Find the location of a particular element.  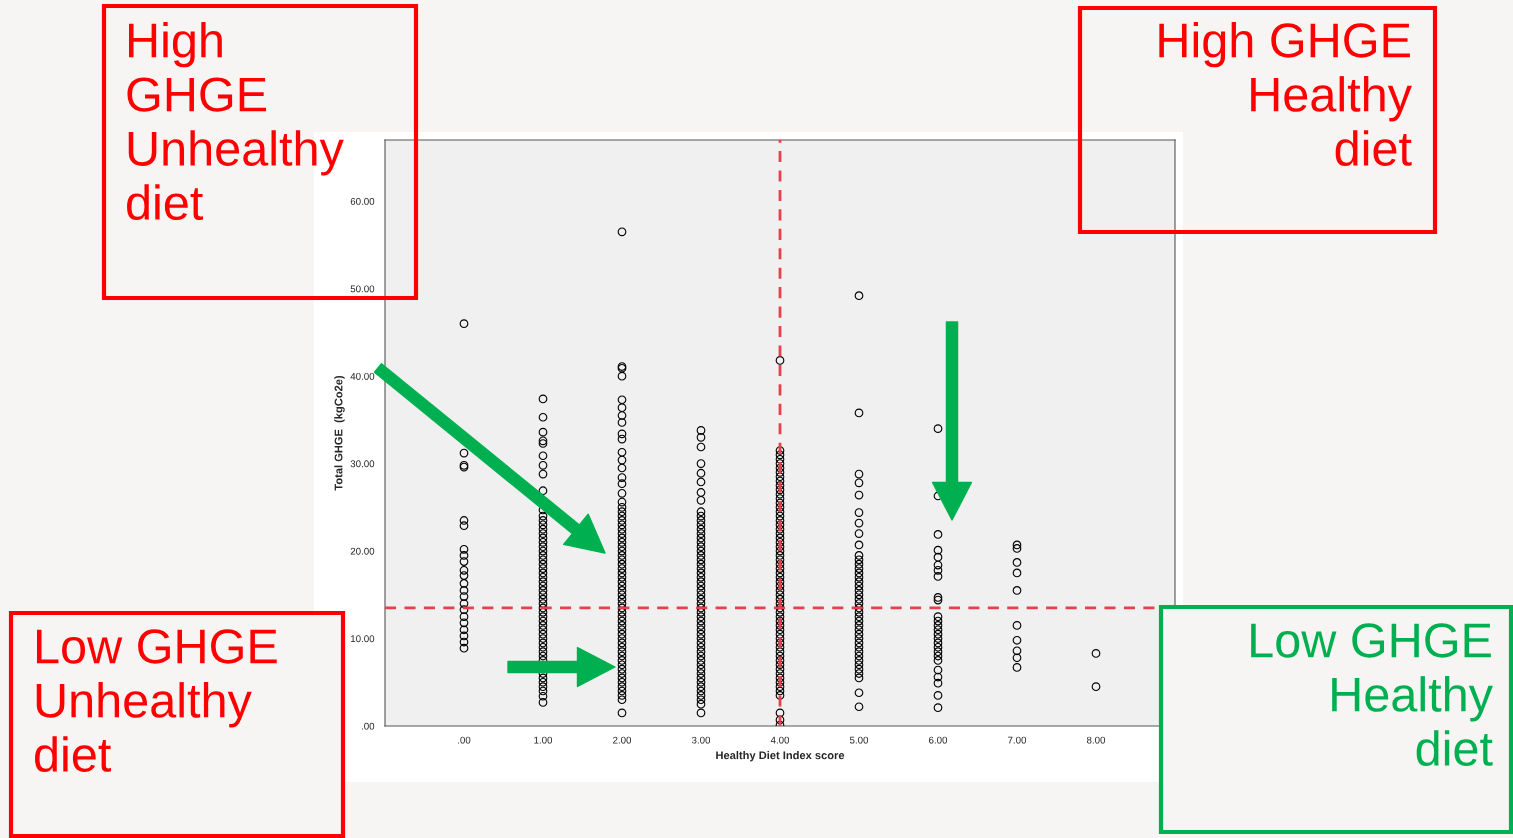

x-tick-label: .00 is located at coordinates (464, 740).